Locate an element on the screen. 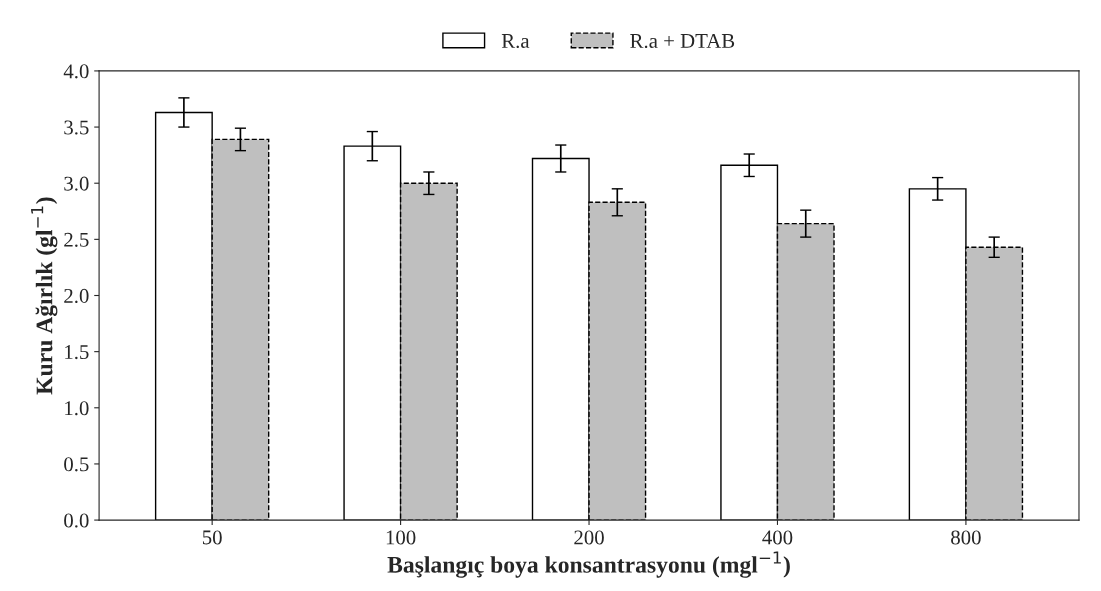 This screenshot has height=591, width=1101. y-tick-label: 1.5 is located at coordinates (77, 352).